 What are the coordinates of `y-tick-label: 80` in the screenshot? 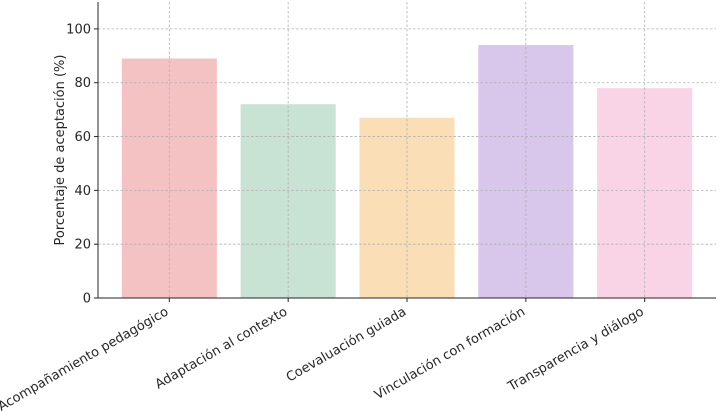 It's located at (82, 83).